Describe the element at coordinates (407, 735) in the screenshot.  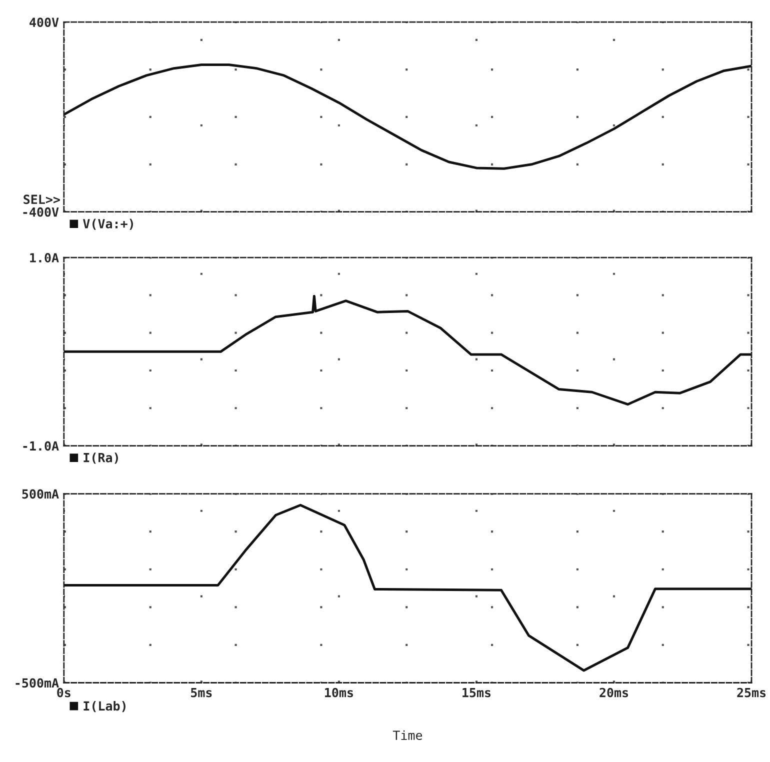
I see `x-axis-title: Time` at that location.